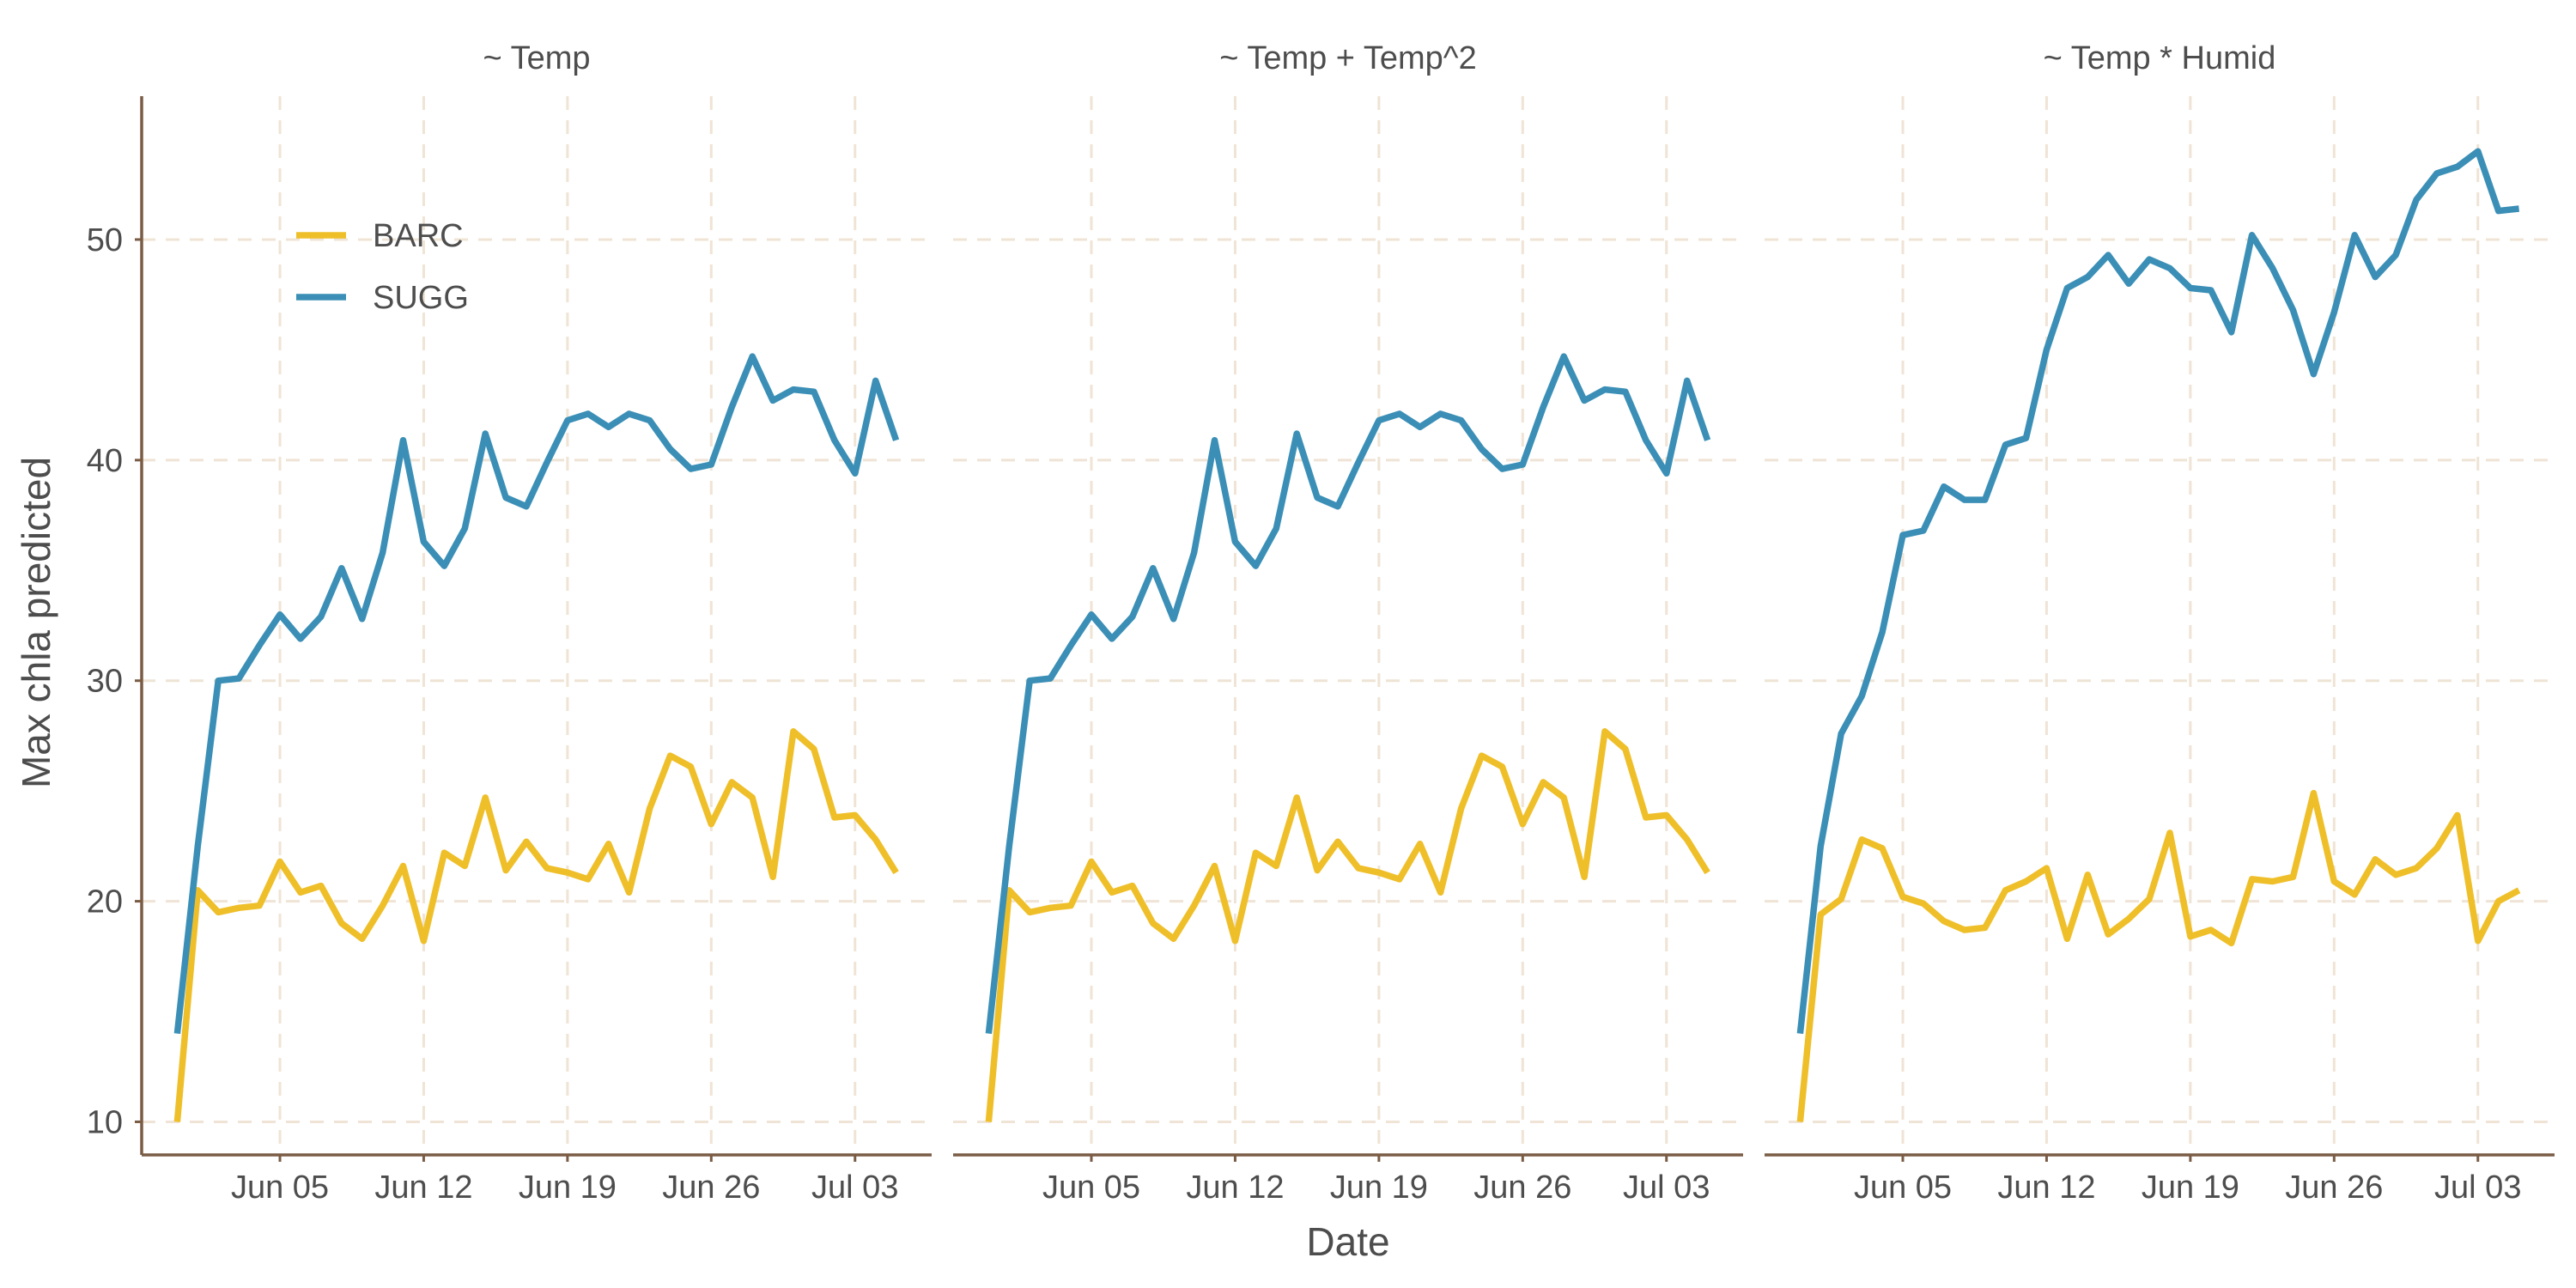 This screenshot has width=2576, height=1288. Describe the element at coordinates (105, 682) in the screenshot. I see `y-tick-label: 30` at that location.